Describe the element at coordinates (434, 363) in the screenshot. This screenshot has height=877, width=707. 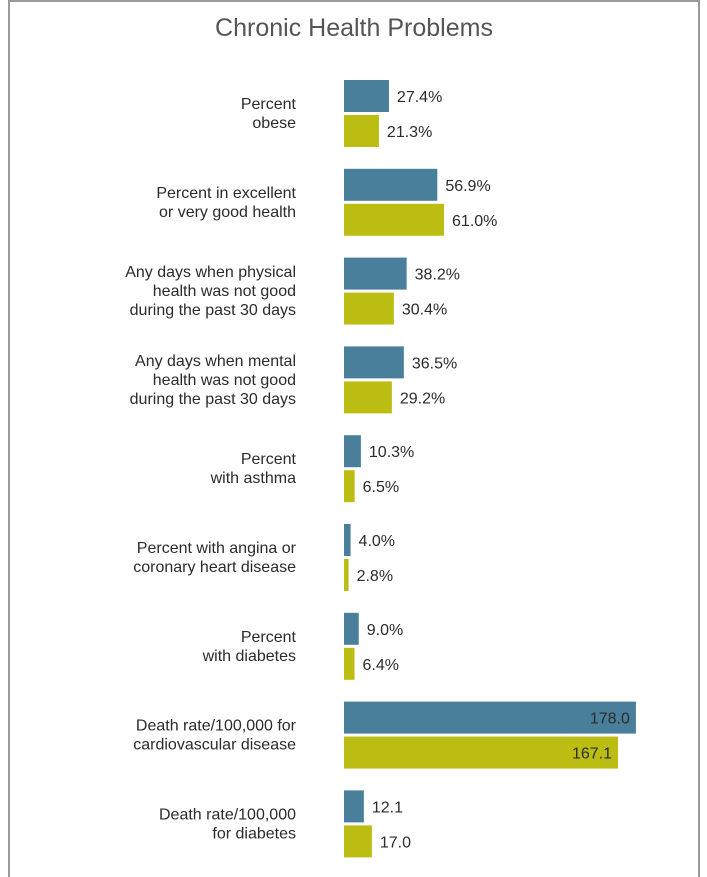
I see `data-label: 36.5%` at that location.